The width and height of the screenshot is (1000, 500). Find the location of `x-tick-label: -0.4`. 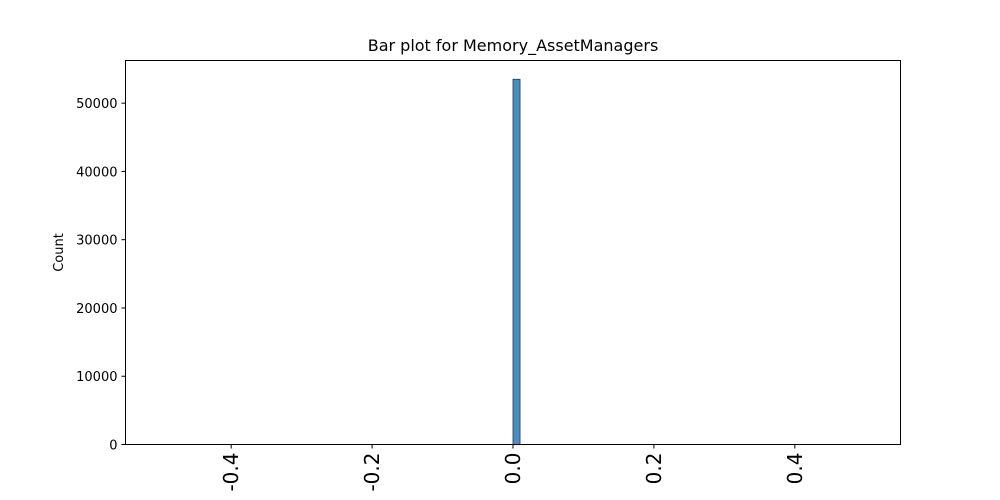

x-tick-label: -0.4 is located at coordinates (231, 472).